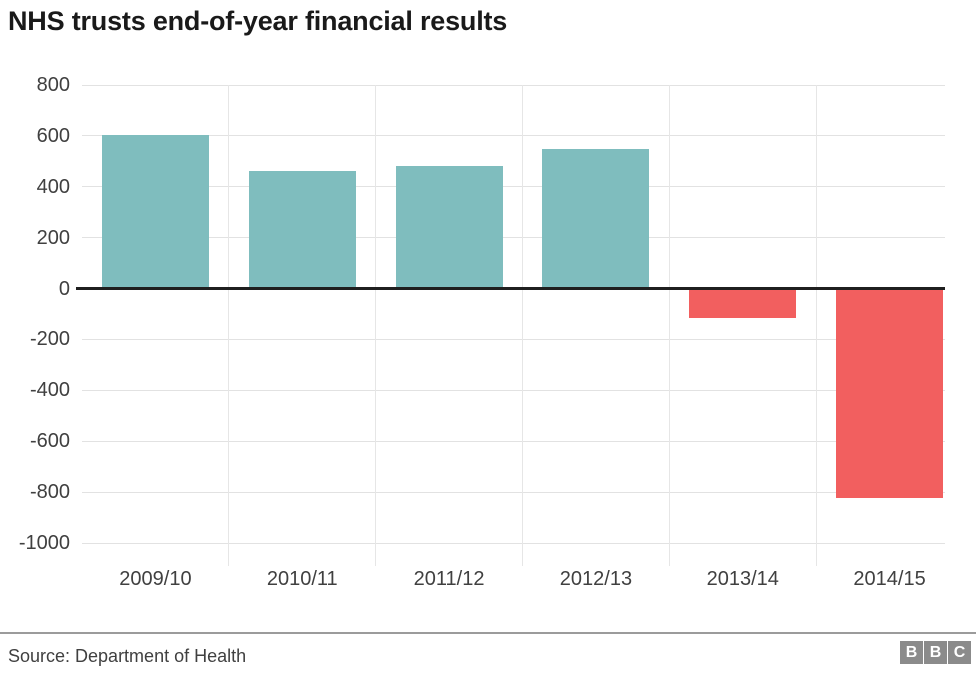 Image resolution: width=976 pixels, height=677 pixels. I want to click on x-axis-label: 2014/15, so click(889, 579).